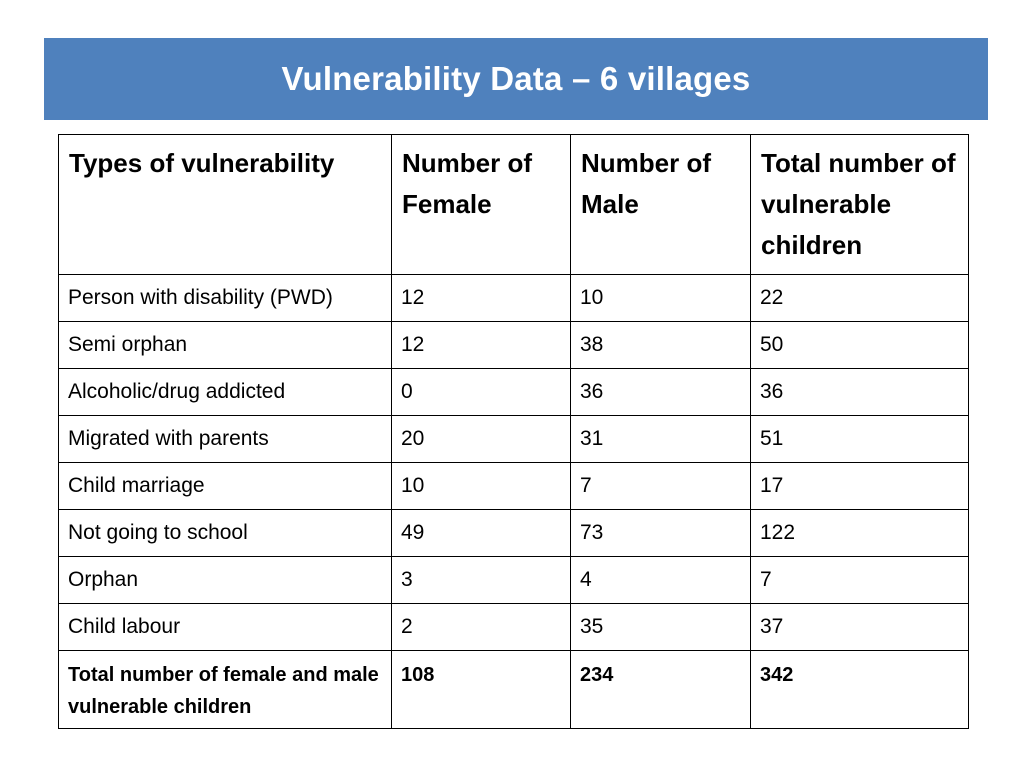 The height and width of the screenshot is (768, 1024). I want to click on cell-male-count: 7, so click(660, 486).